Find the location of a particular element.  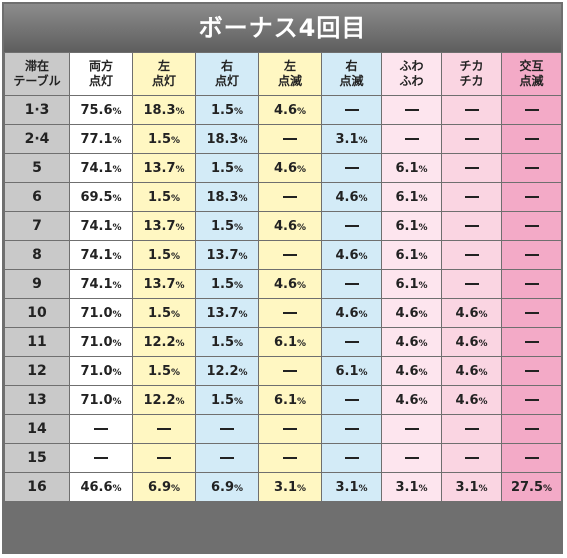

header-chikachika: チカ チカ is located at coordinates (471, 74).